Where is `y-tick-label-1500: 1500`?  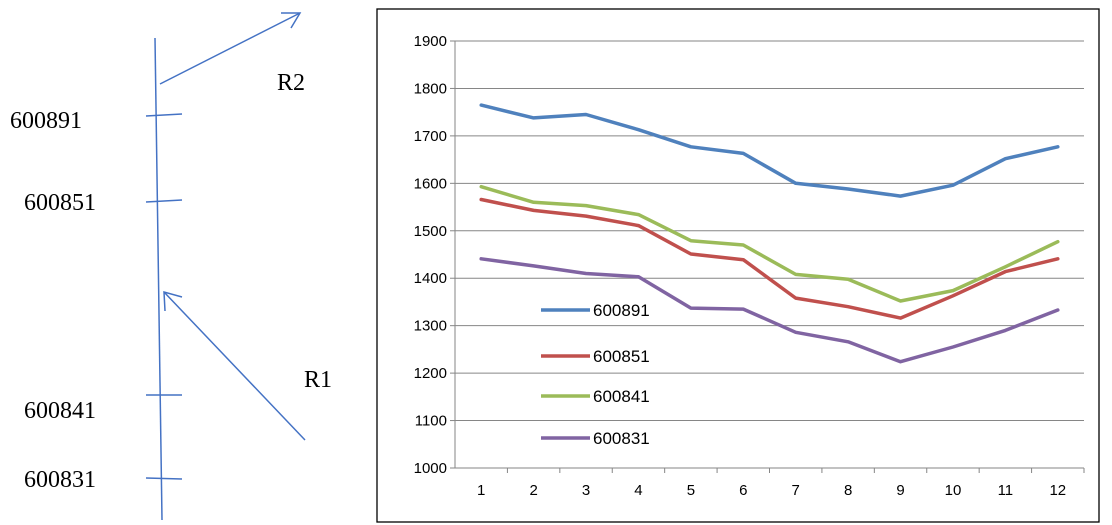 y-tick-label-1500: 1500 is located at coordinates (430, 231).